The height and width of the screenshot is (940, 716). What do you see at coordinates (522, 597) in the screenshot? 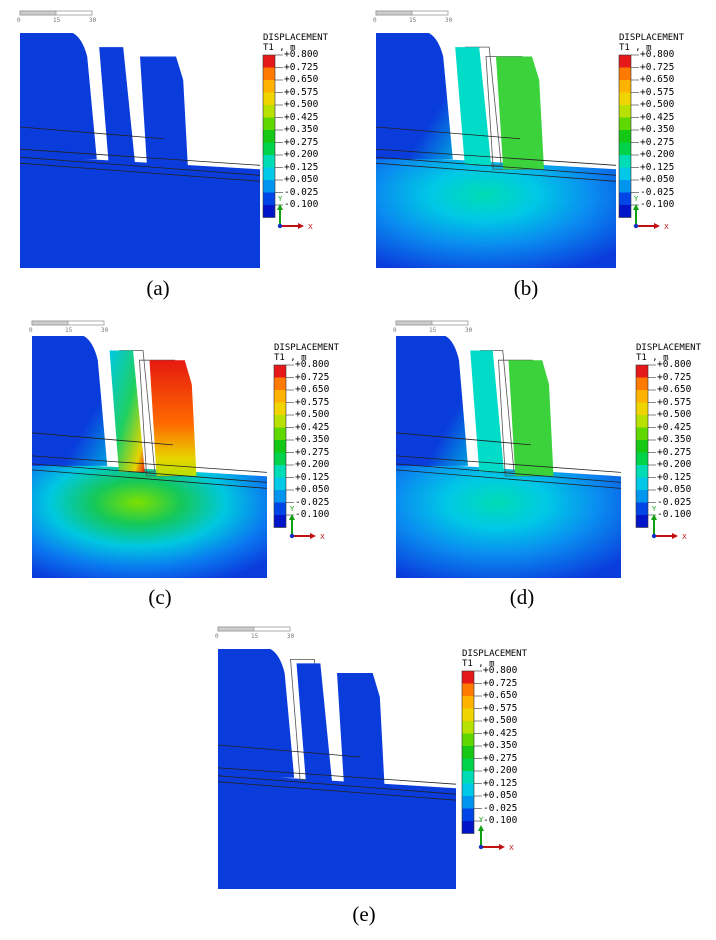
I see `caption-d: (d)` at bounding box center [522, 597].